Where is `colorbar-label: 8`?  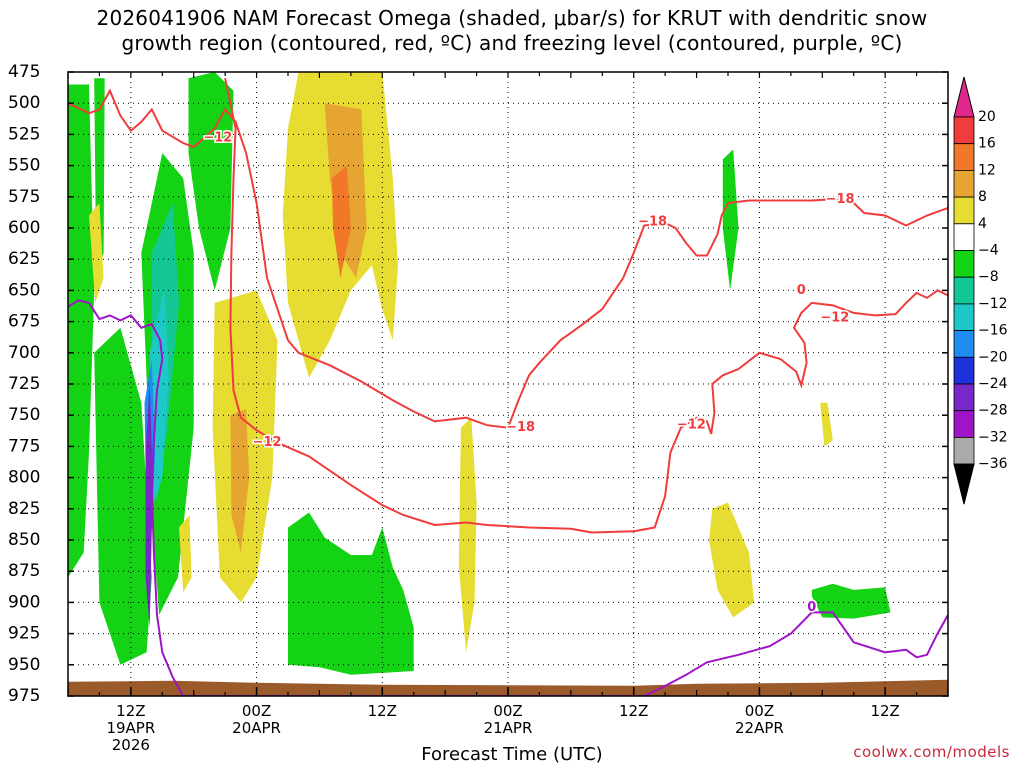
colorbar-label: 8 is located at coordinates (982, 197).